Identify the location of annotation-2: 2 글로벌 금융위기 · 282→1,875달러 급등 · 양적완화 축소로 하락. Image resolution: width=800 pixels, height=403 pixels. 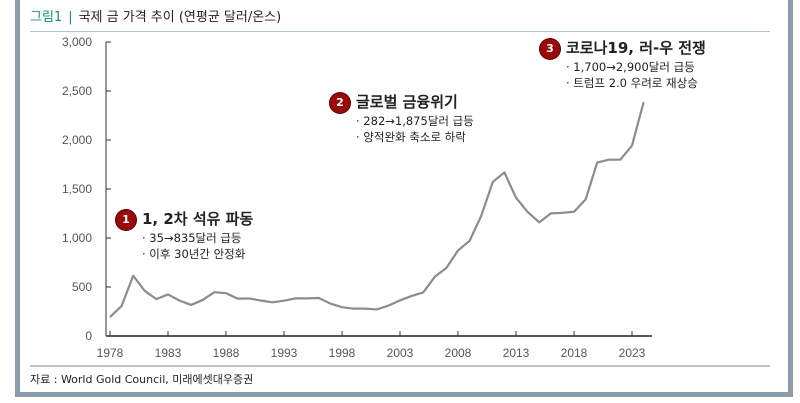
(402, 118).